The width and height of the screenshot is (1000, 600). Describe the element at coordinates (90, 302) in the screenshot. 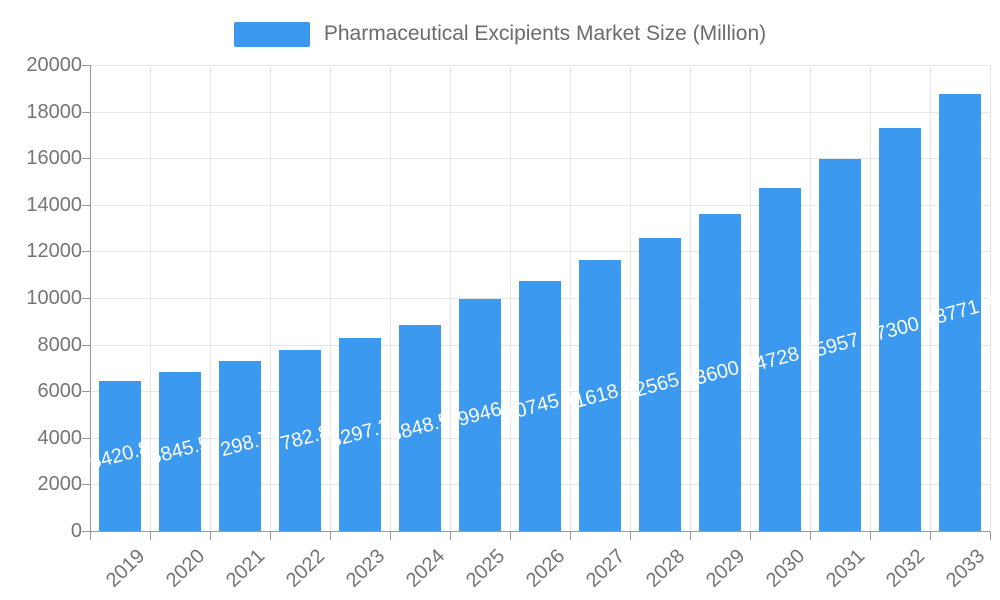

I see `y-axis-line` at that location.